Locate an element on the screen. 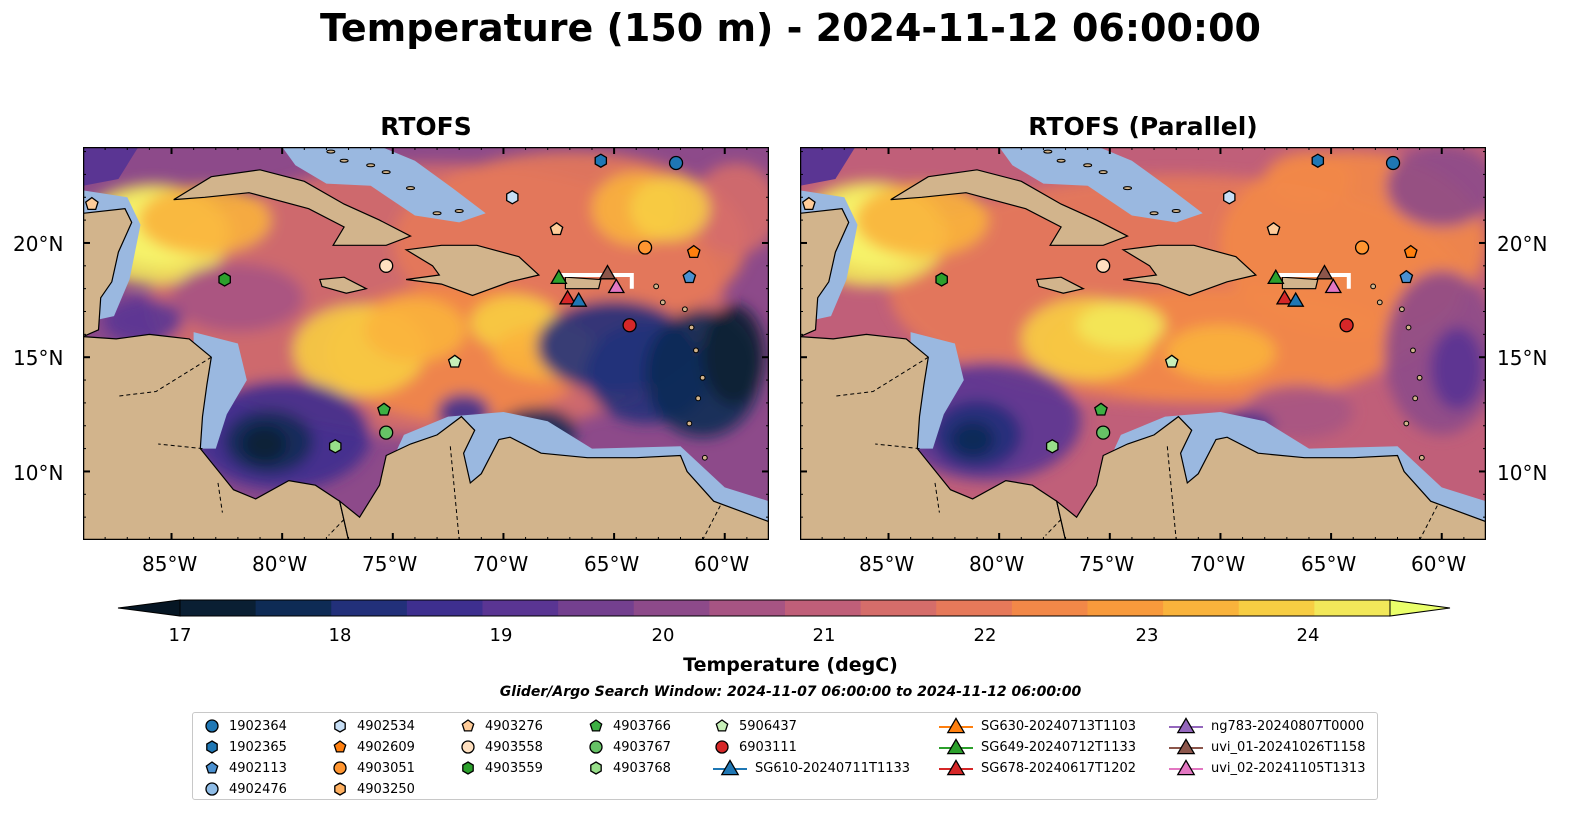 The width and height of the screenshot is (1581, 827). legend-entry: SG678-20240617T1202 is located at coordinates (1037, 768).